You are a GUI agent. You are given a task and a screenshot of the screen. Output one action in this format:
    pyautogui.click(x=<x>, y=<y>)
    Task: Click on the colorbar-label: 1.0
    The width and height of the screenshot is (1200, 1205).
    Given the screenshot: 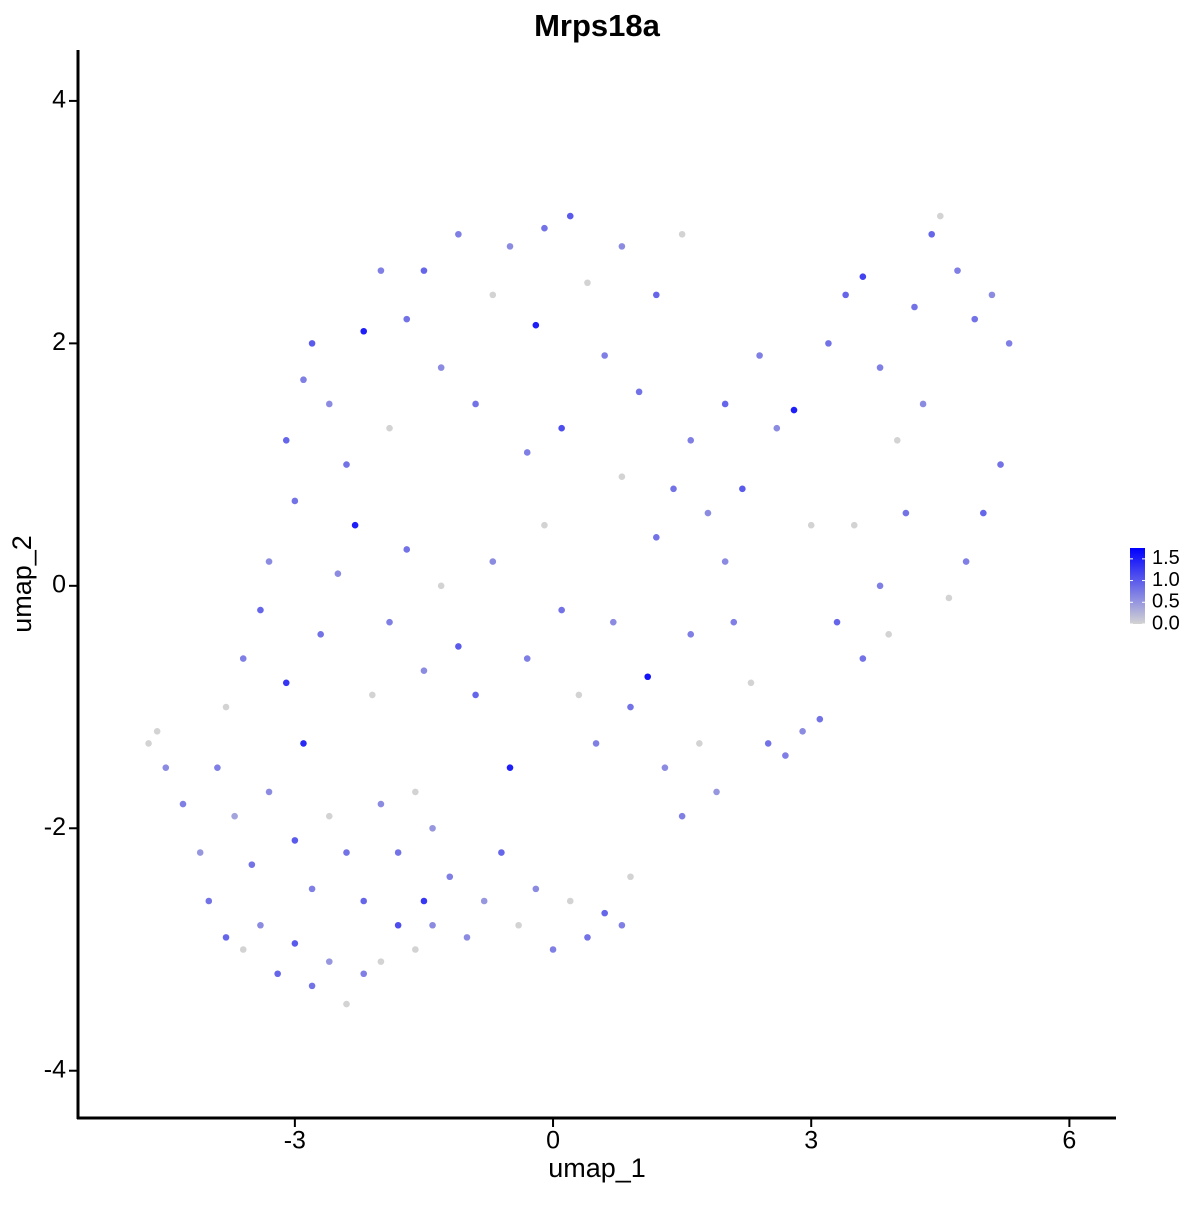 What is the action you would take?
    pyautogui.click(x=1166, y=580)
    